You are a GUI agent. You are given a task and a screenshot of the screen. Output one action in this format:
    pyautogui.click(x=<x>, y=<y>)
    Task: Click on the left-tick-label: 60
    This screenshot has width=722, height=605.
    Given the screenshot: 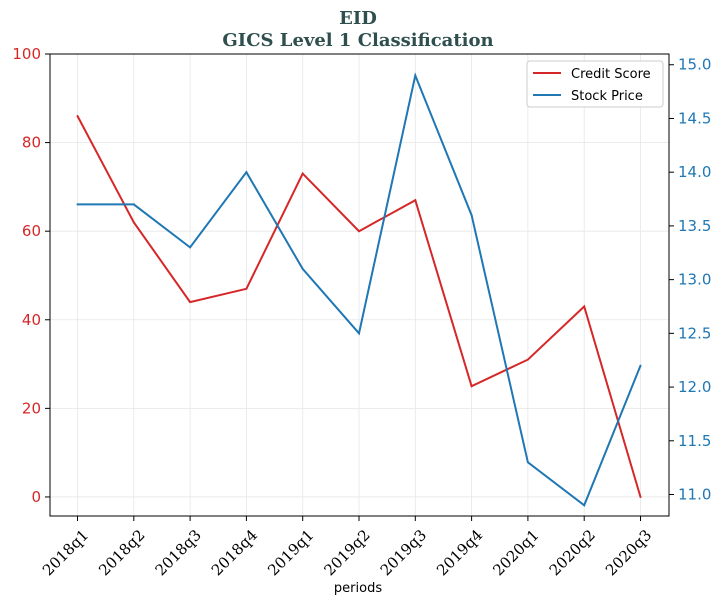 What is the action you would take?
    pyautogui.click(x=31, y=231)
    